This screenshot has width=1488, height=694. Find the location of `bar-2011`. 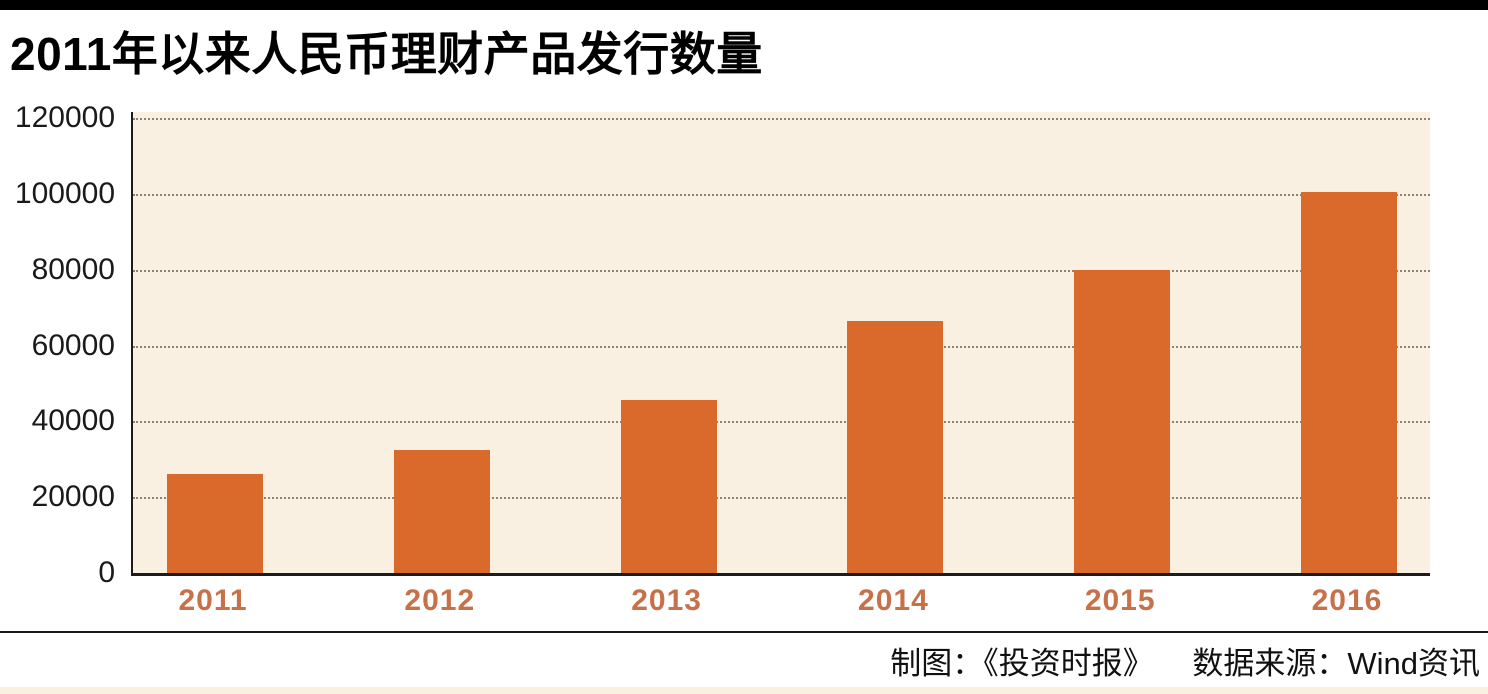

bar-2011 is located at coordinates (215, 523).